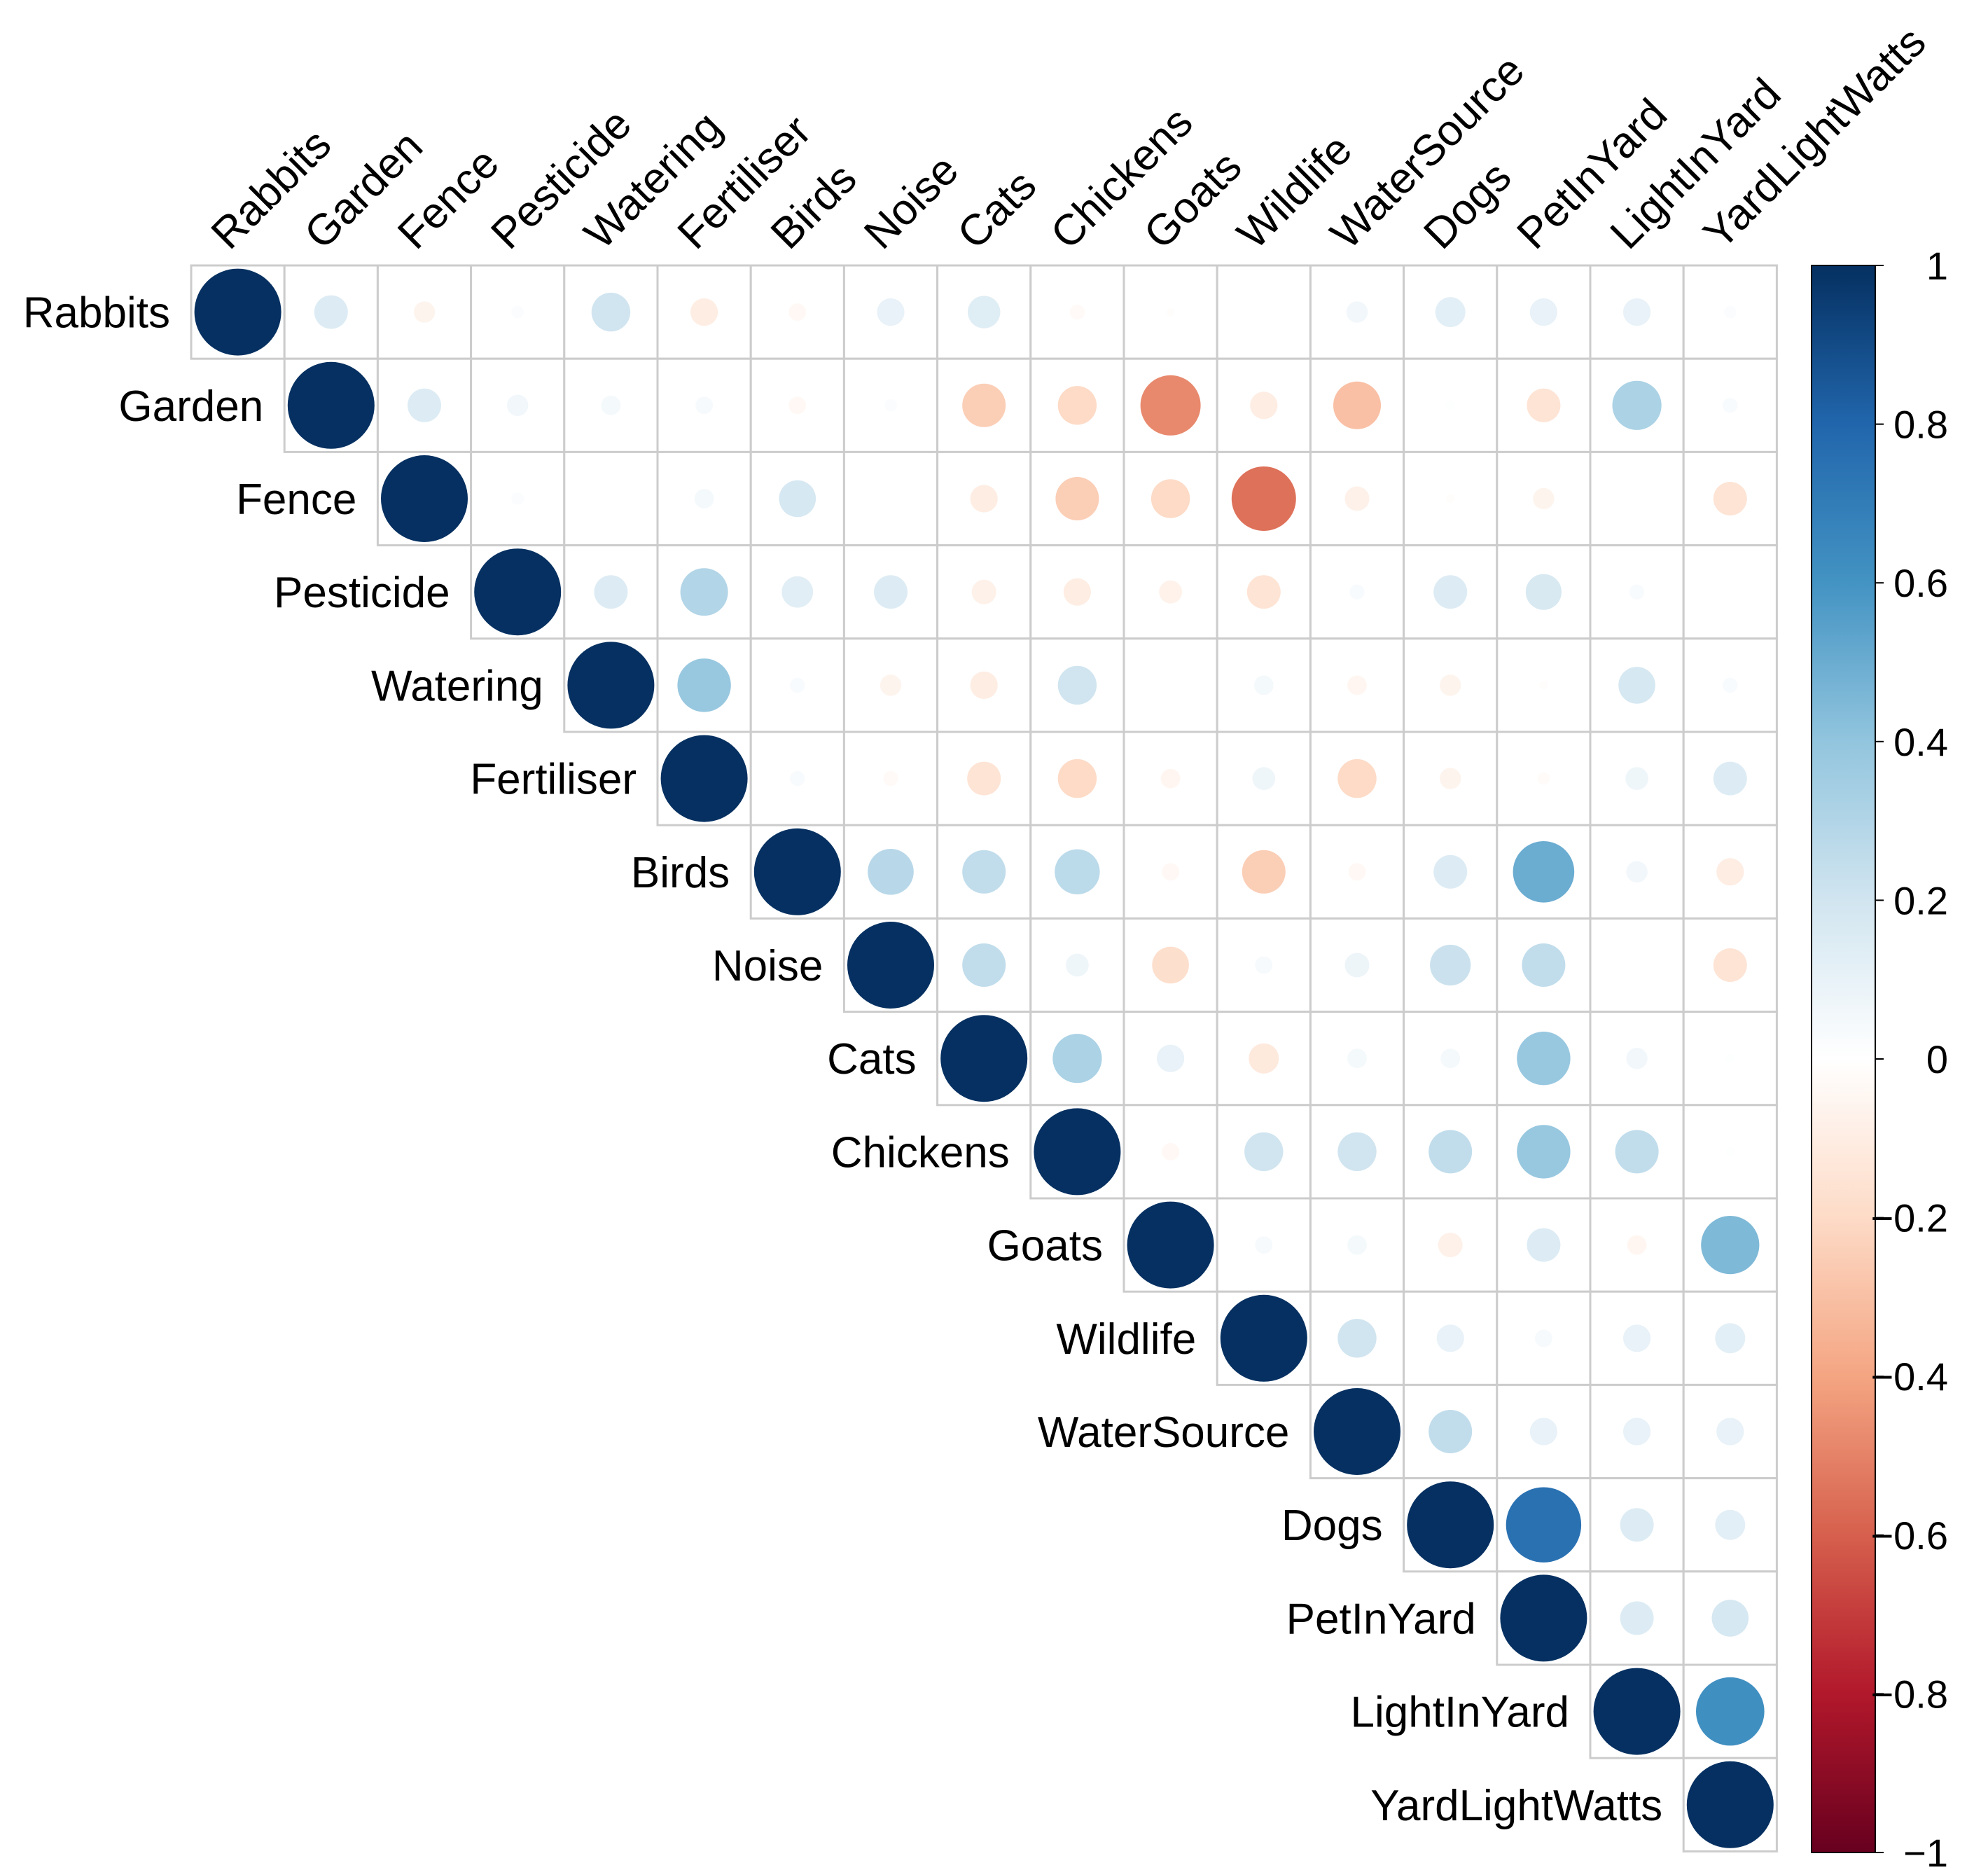 The height and width of the screenshot is (1870, 1988). What do you see at coordinates (1637, 1432) in the screenshot?
I see `corr-circle-WaterSource-LightInYard` at bounding box center [1637, 1432].